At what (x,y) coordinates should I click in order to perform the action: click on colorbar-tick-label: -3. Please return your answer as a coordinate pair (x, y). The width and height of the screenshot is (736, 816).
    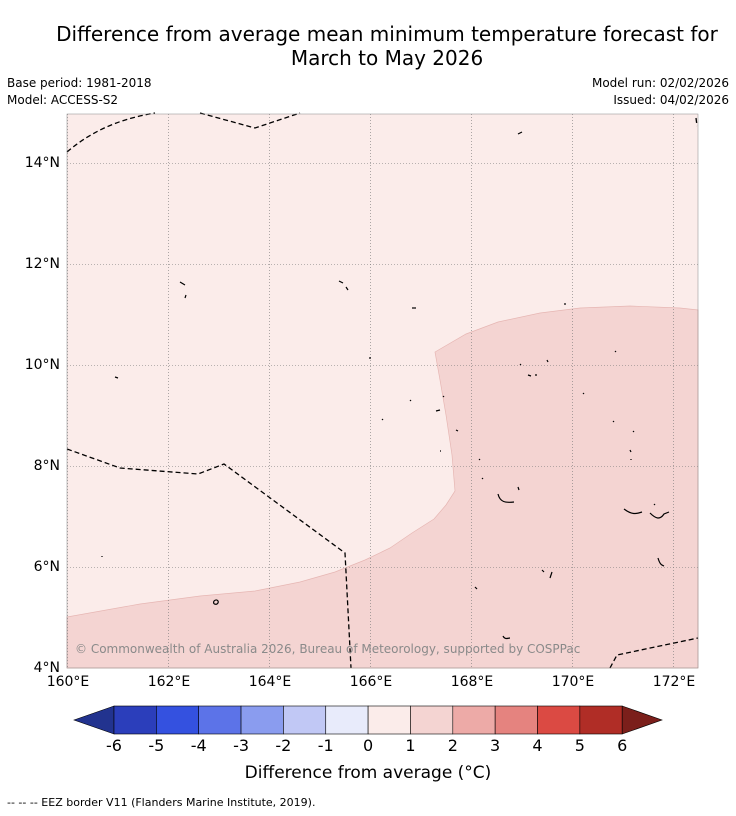
    Looking at the image, I should click on (241, 745).